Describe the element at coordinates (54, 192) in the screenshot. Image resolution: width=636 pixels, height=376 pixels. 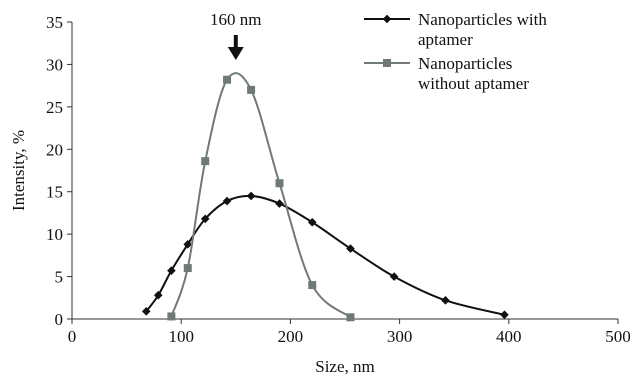
I see `y-tick-label: 15` at that location.